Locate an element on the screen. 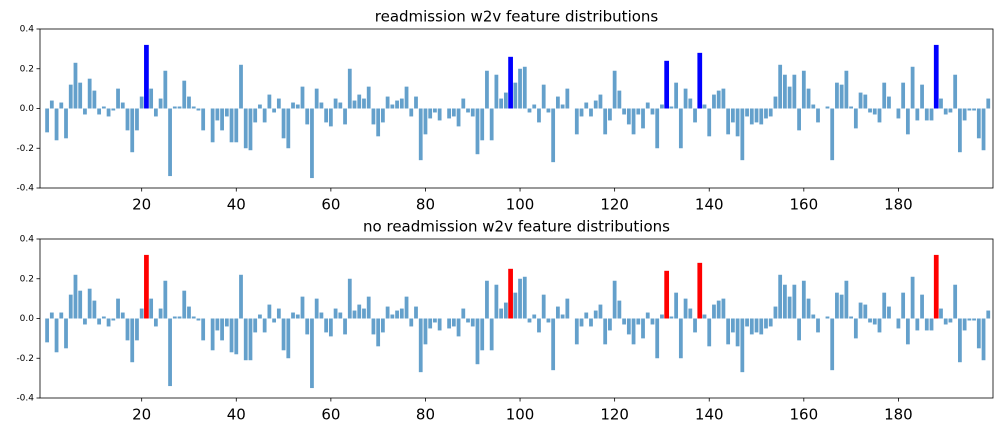  y-tick-label: 0.4 is located at coordinates (27, 30).